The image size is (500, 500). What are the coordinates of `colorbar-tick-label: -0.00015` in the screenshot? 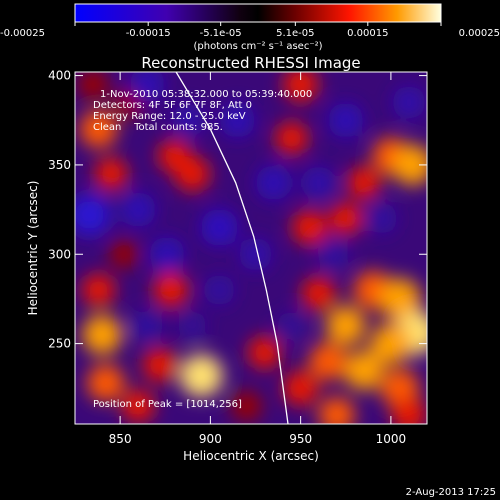 It's located at (148, 33).